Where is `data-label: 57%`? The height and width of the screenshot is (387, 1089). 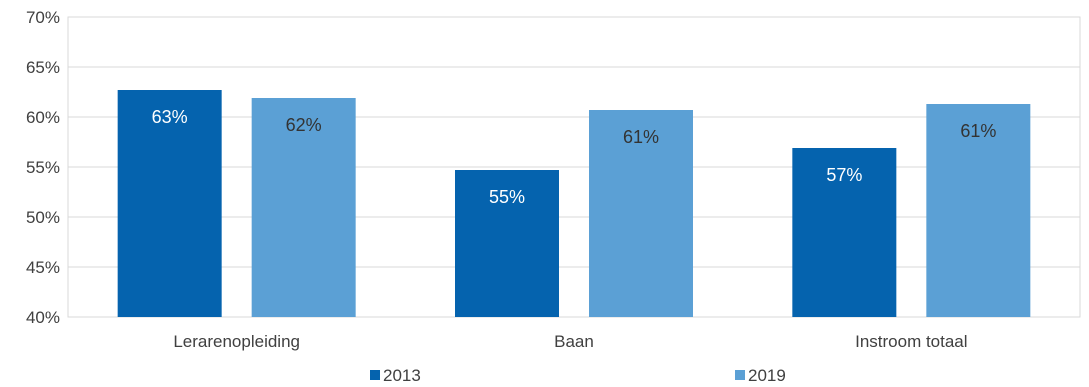
data-label: 57% is located at coordinates (844, 175).